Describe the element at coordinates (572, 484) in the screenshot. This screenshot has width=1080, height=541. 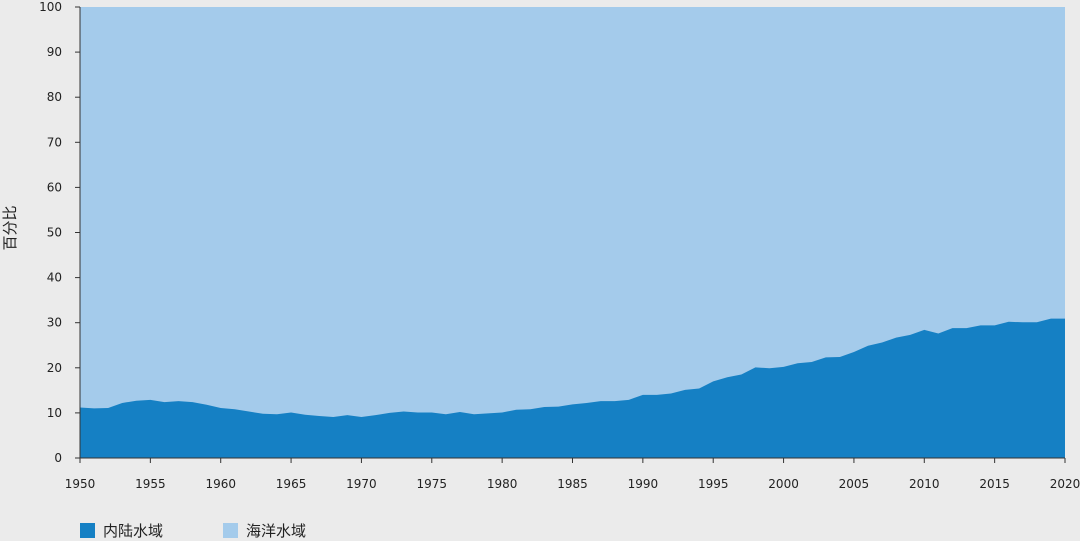
I see `x-tick-label: 1985` at that location.